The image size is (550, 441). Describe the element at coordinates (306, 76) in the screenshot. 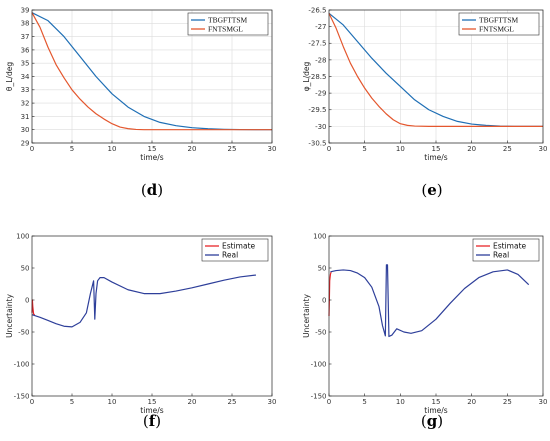

I see `y-axis-label: φ_L/deg` at that location.